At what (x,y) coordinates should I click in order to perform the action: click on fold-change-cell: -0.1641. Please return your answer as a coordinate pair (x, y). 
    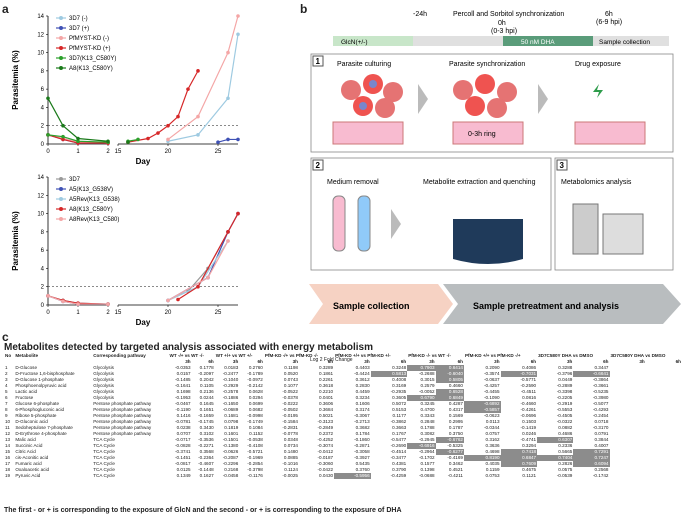
    Looking at the image, I should click on (183, 385).